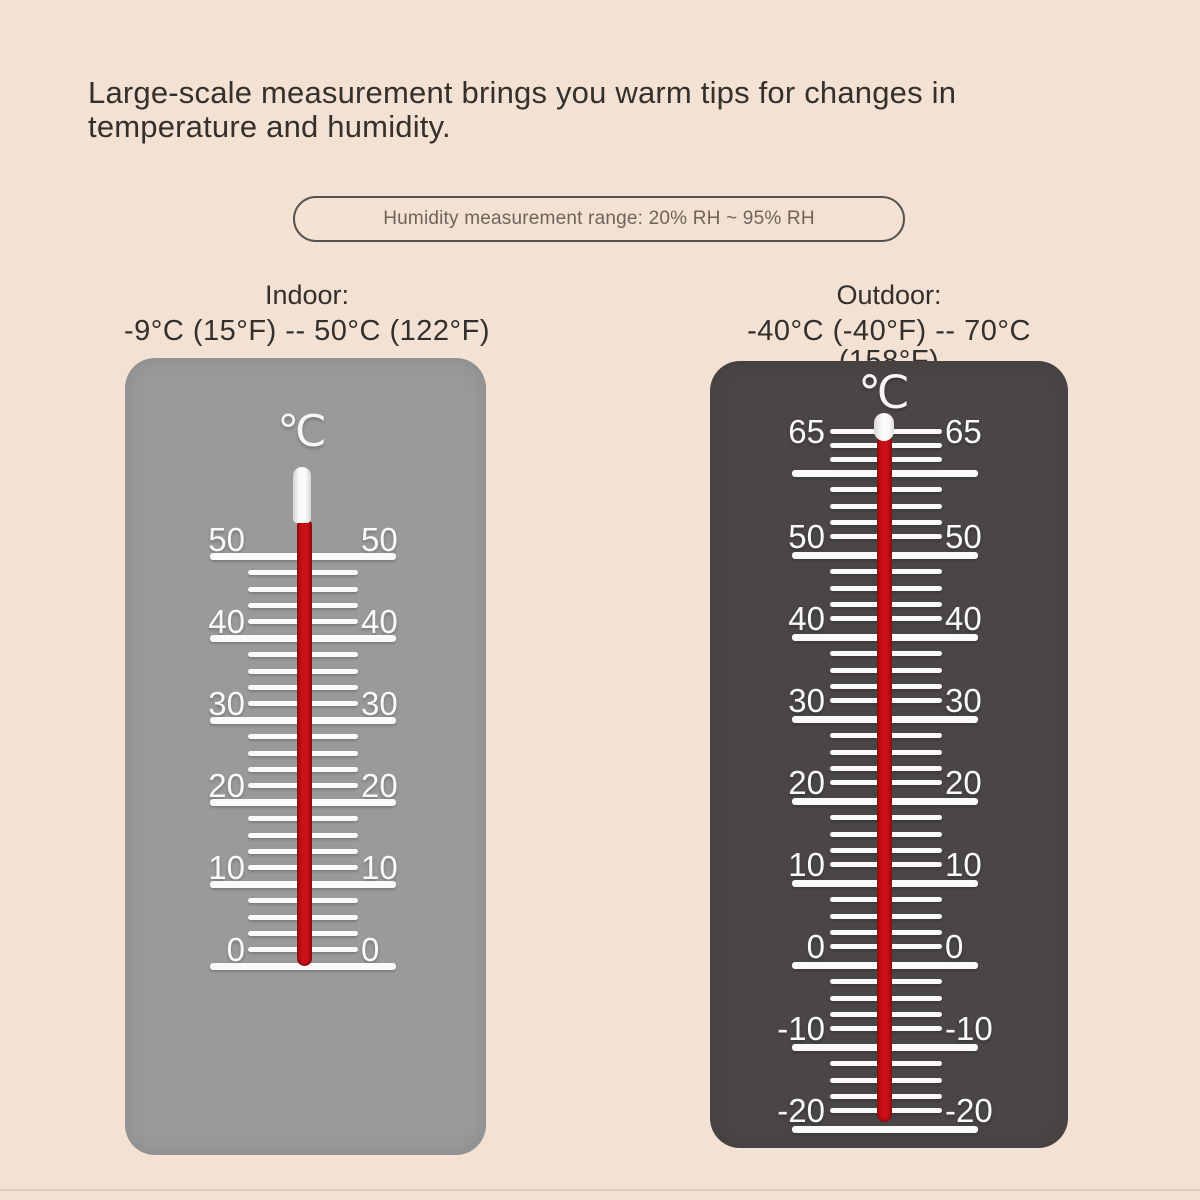 The width and height of the screenshot is (1200, 1200). Describe the element at coordinates (307, 313) in the screenshot. I see `indoor-header: Indoor: -9°C (15°F) -- 50°C (122°F)` at that location.